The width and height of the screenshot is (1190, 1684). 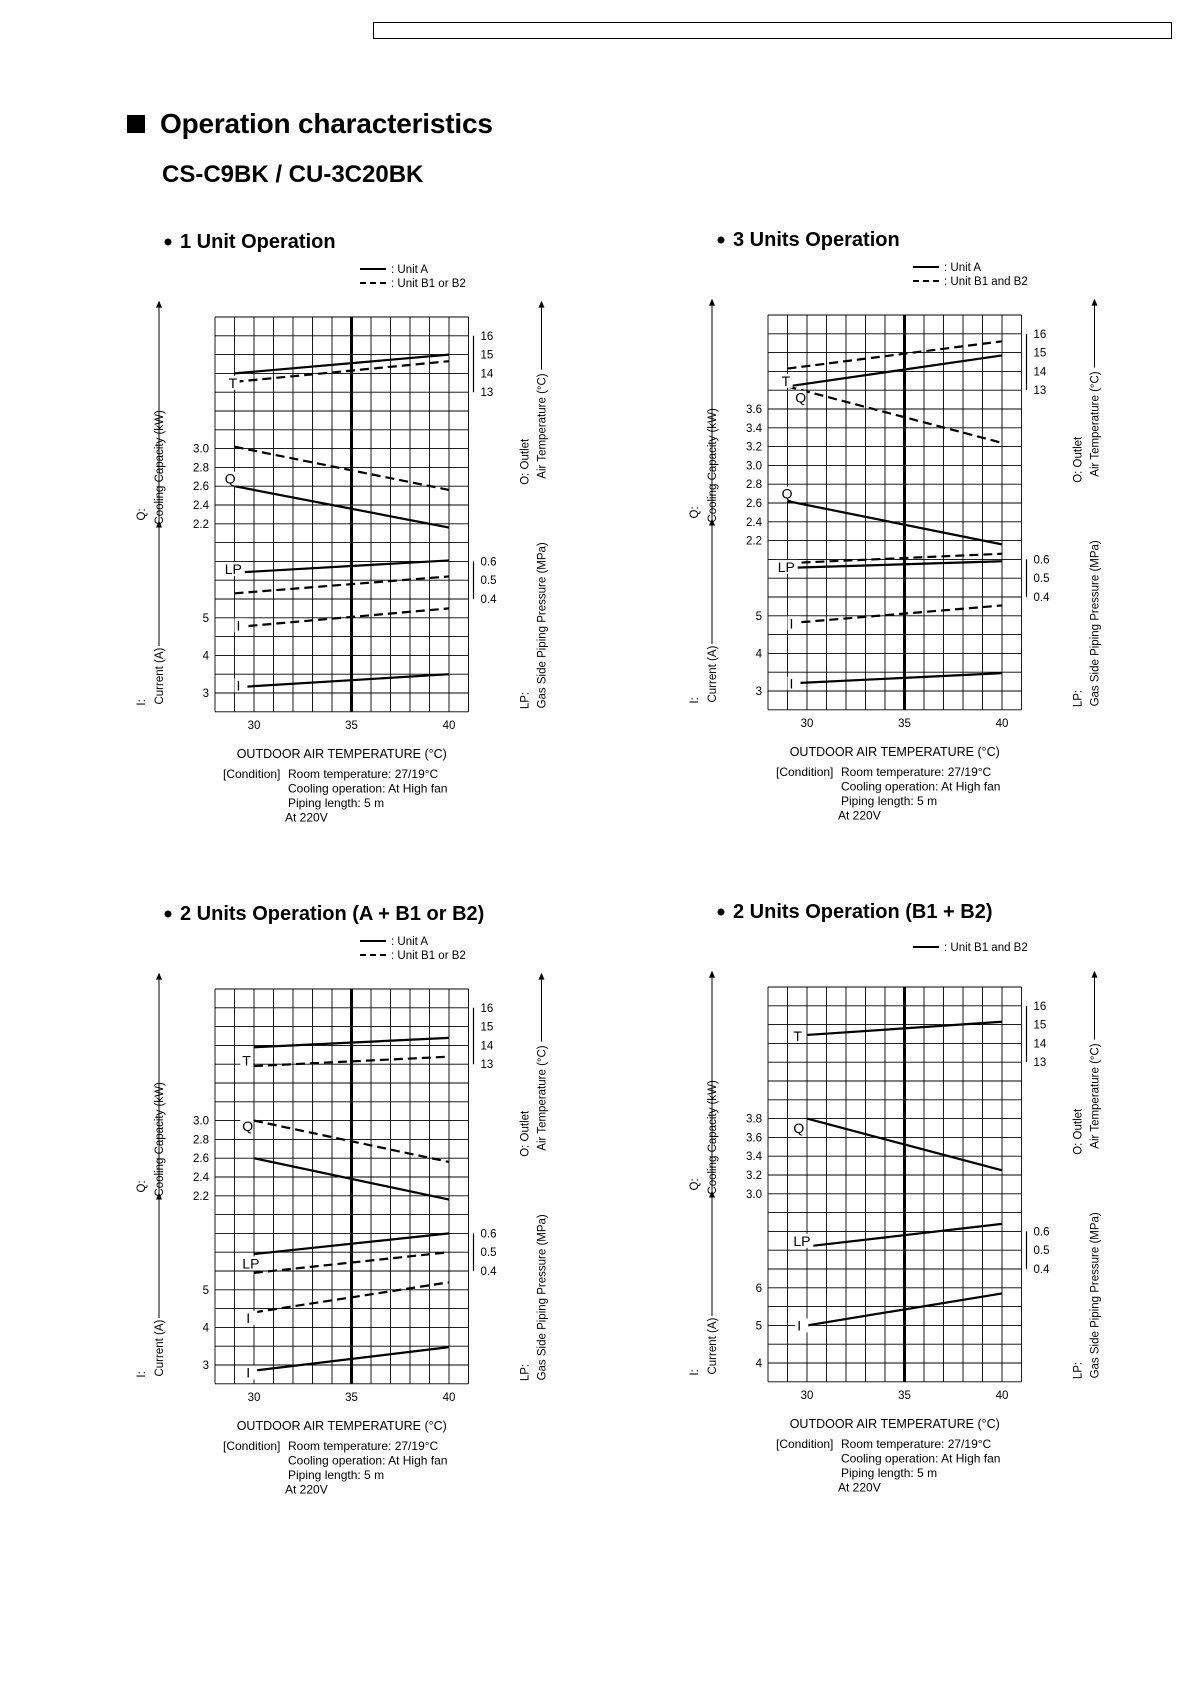 I want to click on right-tick-label: 14, so click(x=487, y=1046).